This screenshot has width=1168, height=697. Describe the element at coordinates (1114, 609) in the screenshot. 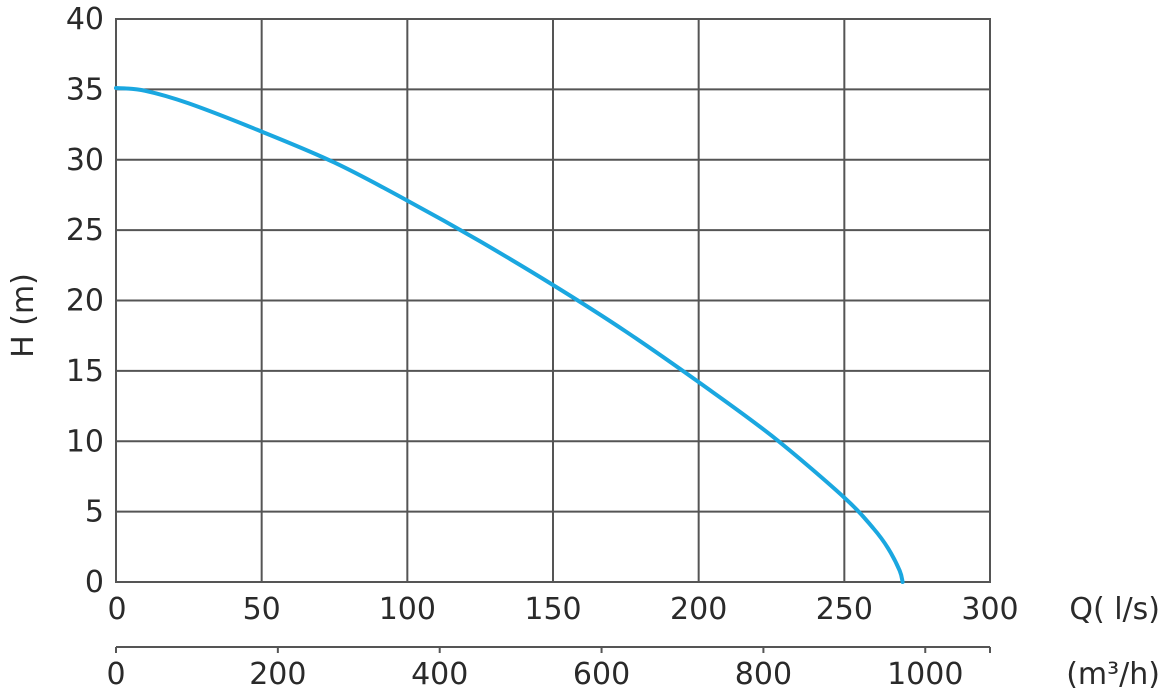

I see `x-axis-label: Q( l/s)` at that location.